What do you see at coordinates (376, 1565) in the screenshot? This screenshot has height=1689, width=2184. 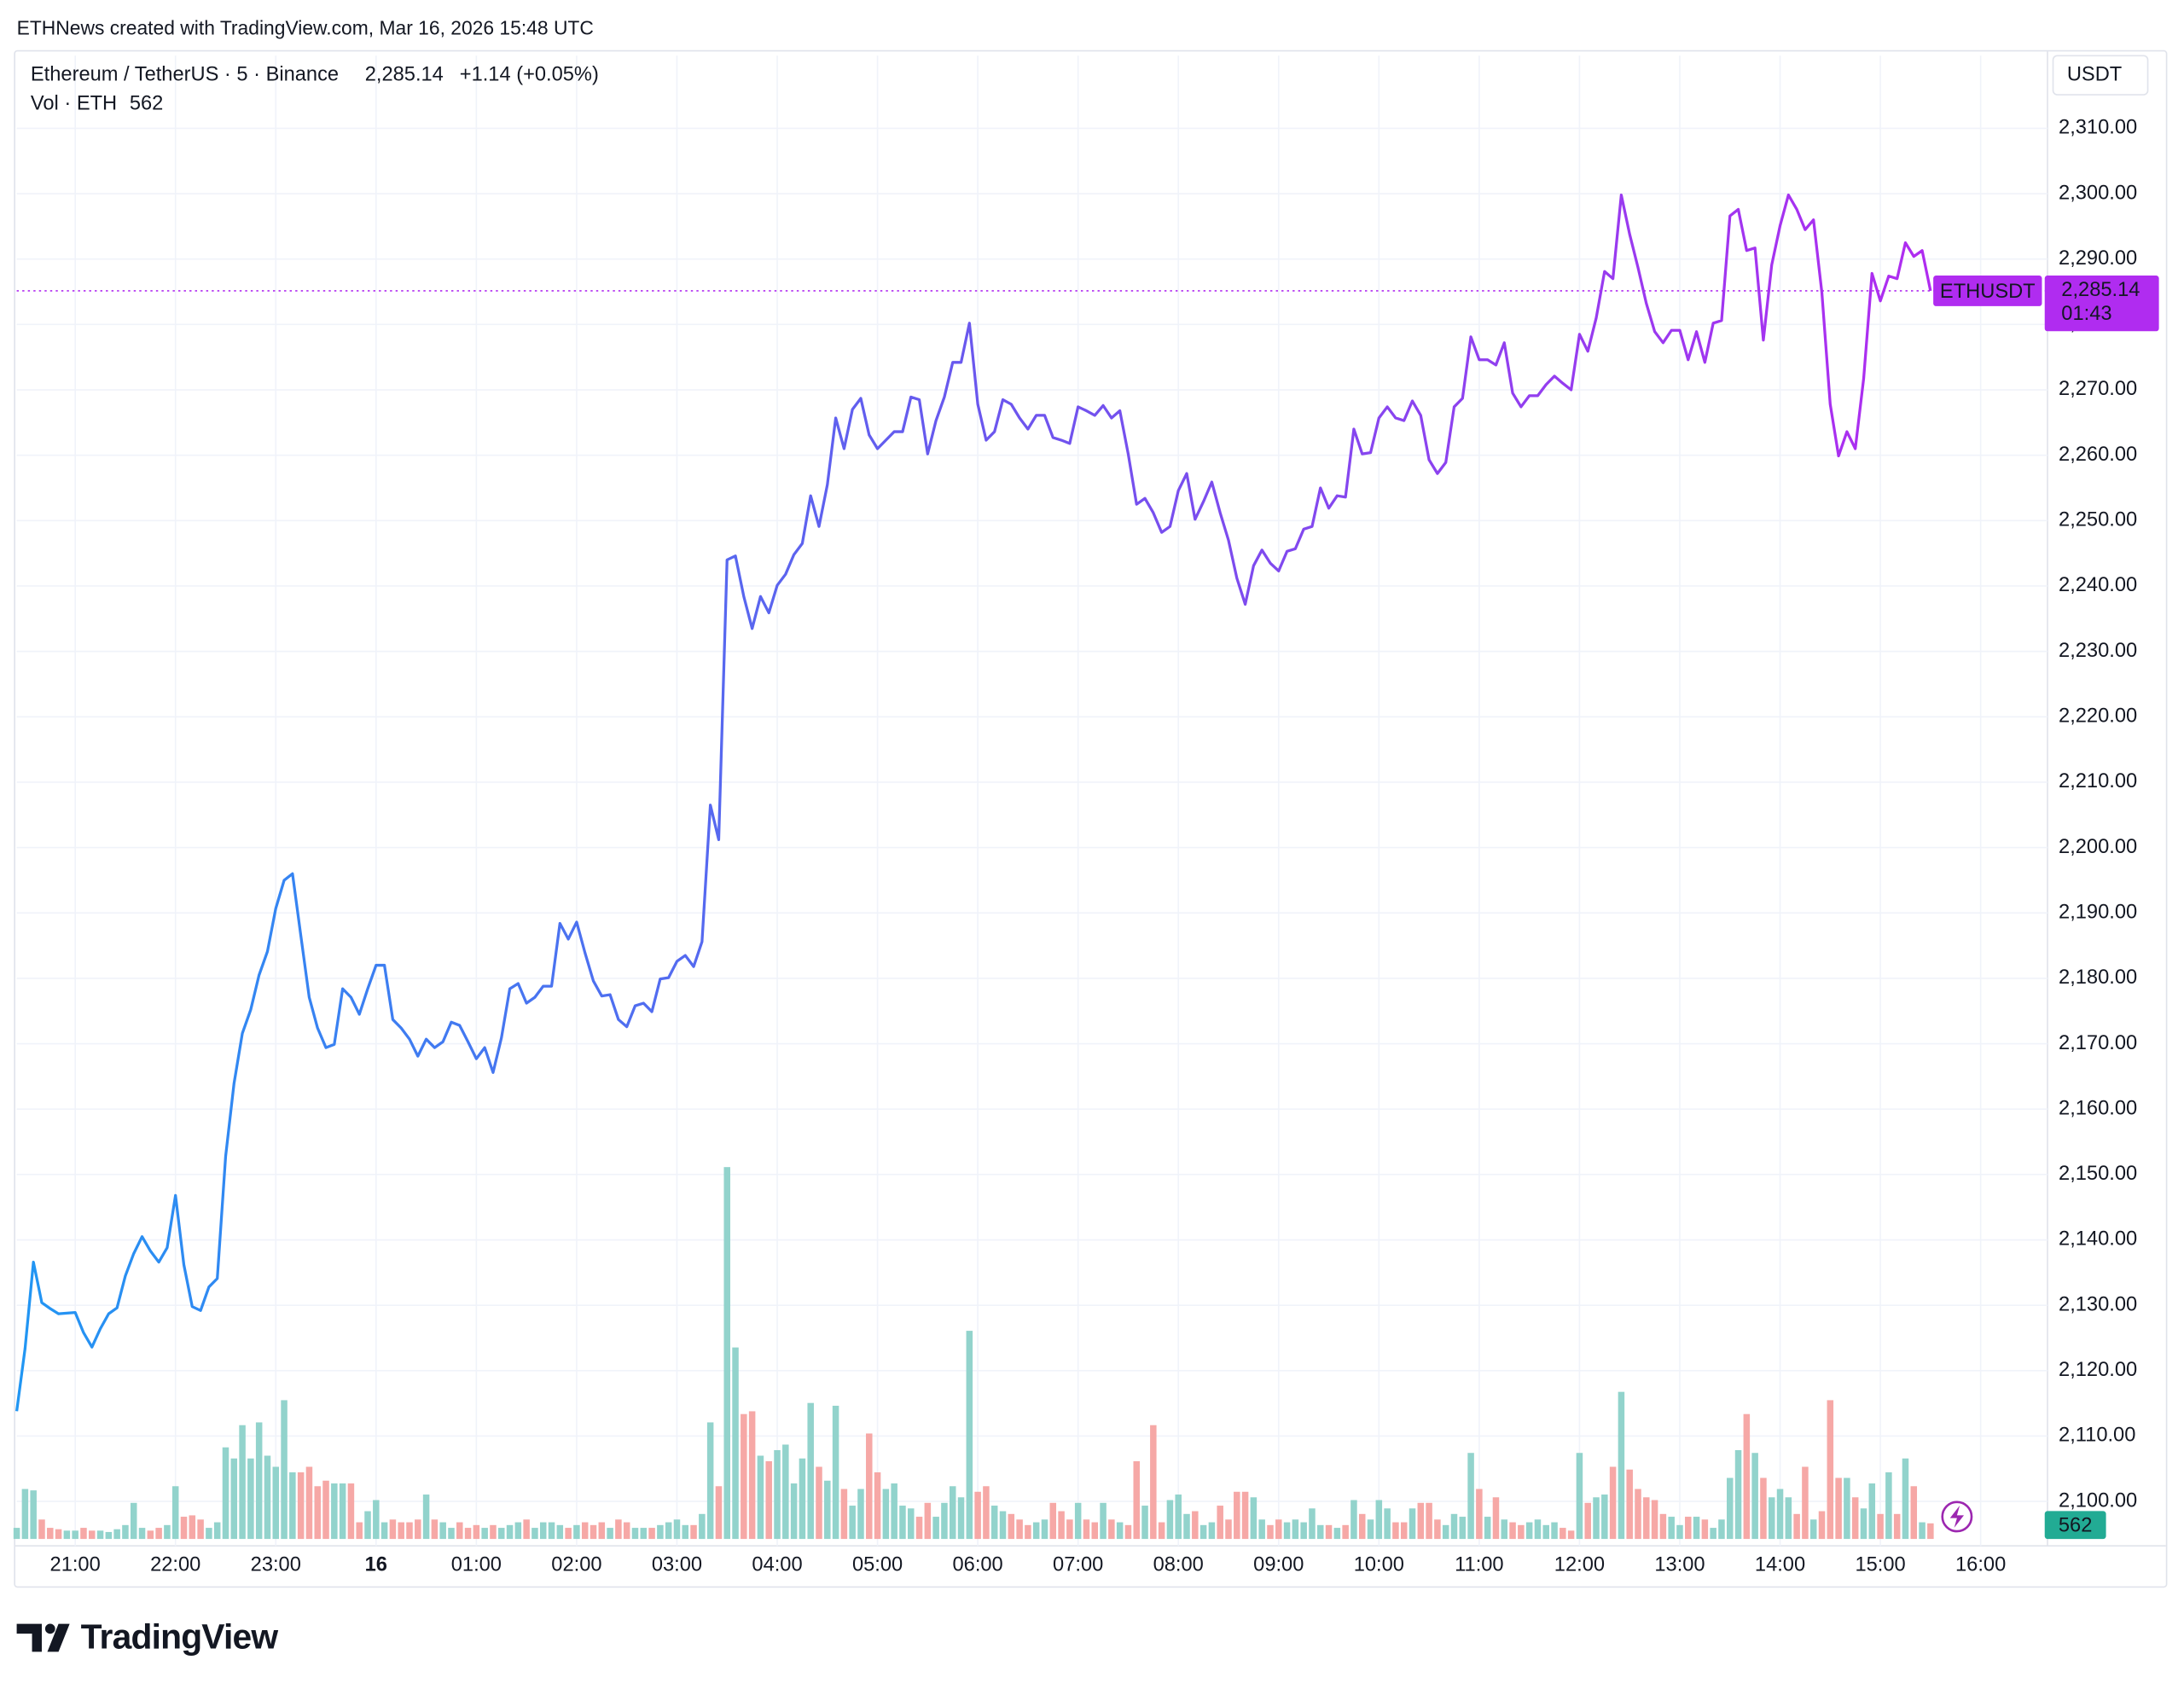 I see `x-tick-label: 16` at bounding box center [376, 1565].